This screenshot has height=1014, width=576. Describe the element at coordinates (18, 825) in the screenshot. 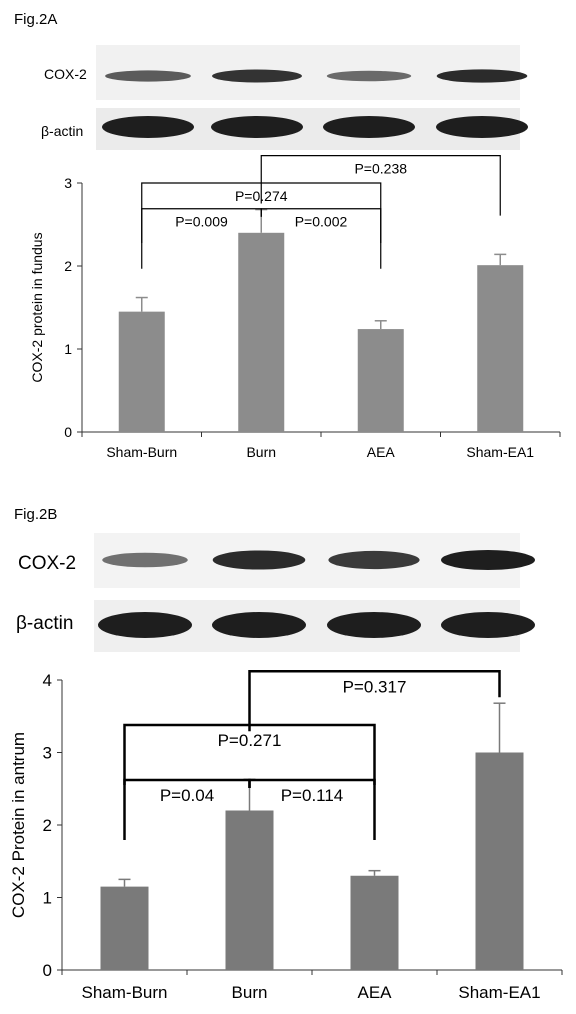

I see `y-axis-label: COX-2 Protein in antrum` at that location.